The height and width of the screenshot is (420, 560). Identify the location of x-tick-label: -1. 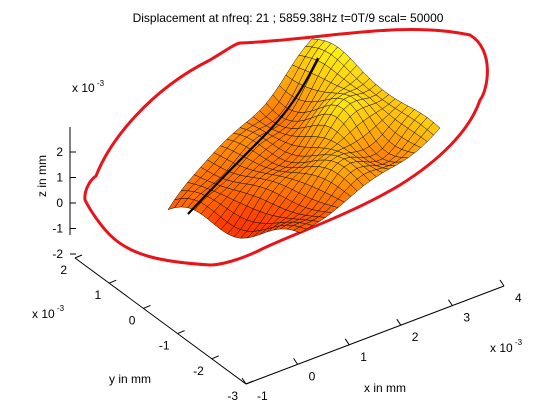
(262, 396).